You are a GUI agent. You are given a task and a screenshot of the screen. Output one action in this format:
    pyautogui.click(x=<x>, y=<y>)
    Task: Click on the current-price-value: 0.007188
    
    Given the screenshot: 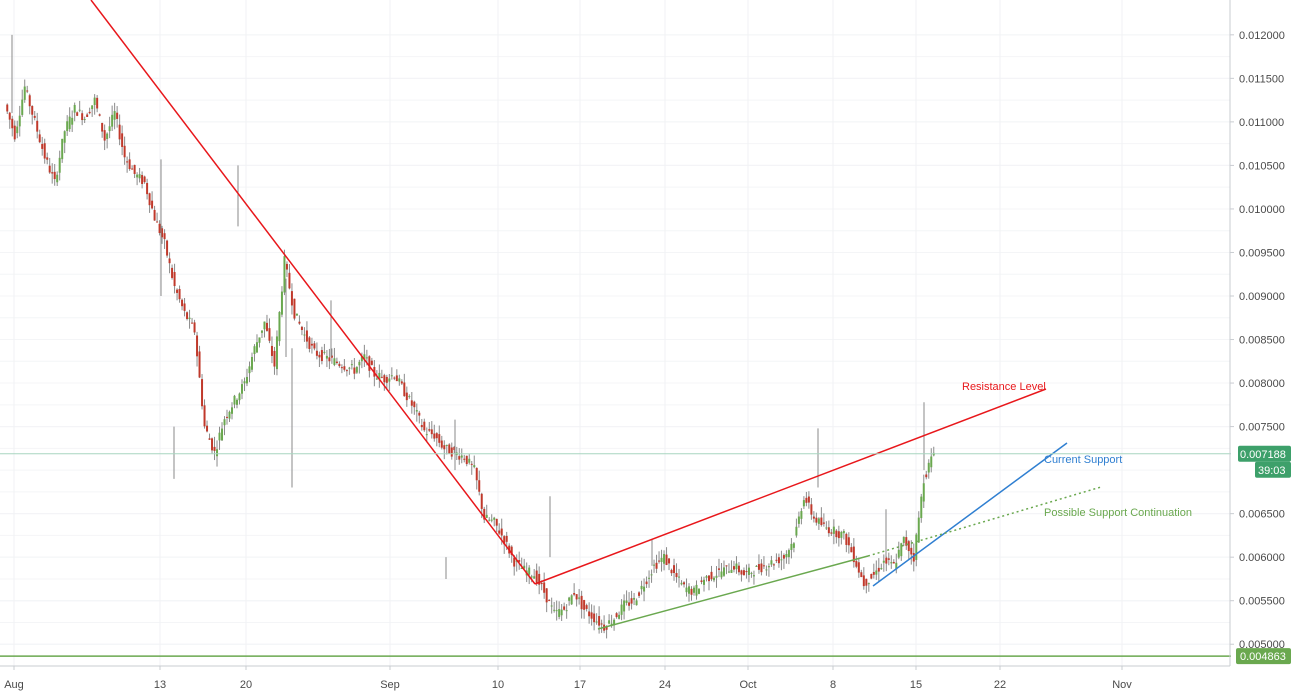 What is the action you would take?
    pyautogui.click(x=1263, y=455)
    